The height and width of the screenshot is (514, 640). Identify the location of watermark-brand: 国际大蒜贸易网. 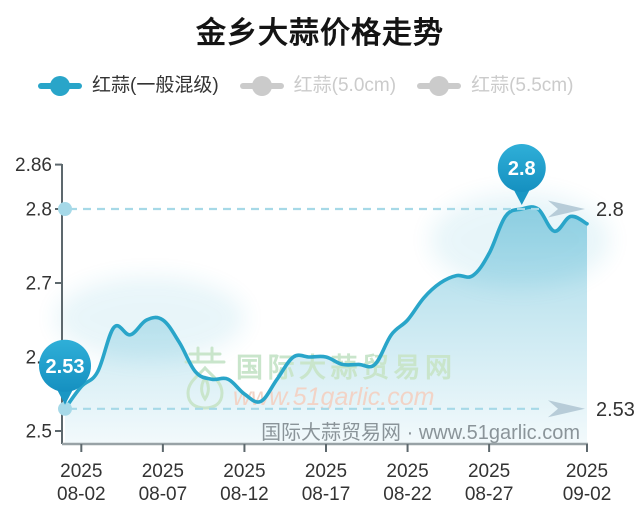
(346, 368).